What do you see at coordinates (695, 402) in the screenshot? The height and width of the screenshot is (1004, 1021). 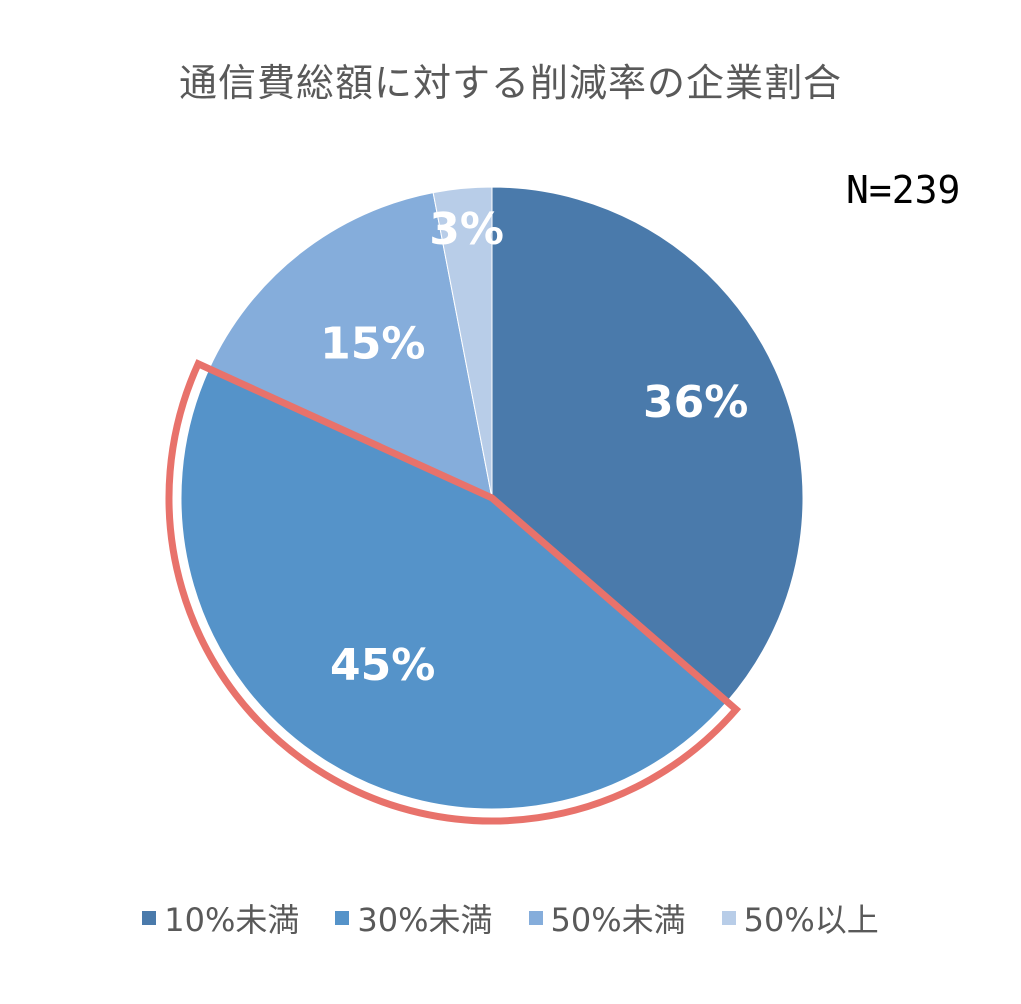 I see `slice-label: 36%` at bounding box center [695, 402].